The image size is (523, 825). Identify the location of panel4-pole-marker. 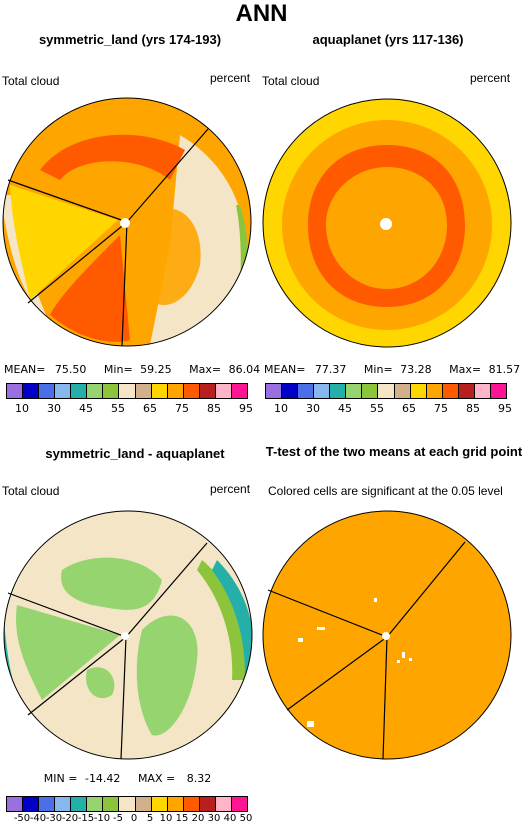
(386, 636).